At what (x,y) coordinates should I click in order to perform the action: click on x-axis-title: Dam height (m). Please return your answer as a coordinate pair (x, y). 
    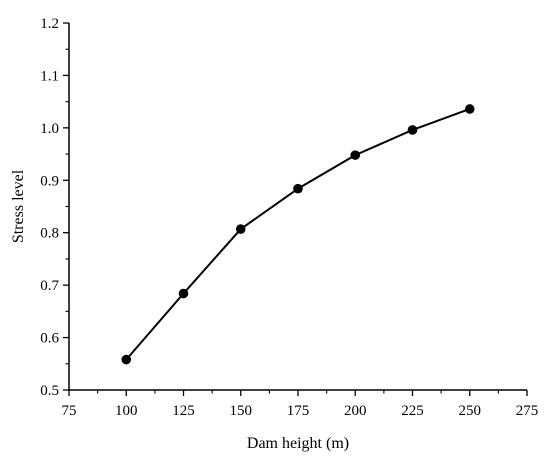
    Looking at the image, I should click on (298, 443).